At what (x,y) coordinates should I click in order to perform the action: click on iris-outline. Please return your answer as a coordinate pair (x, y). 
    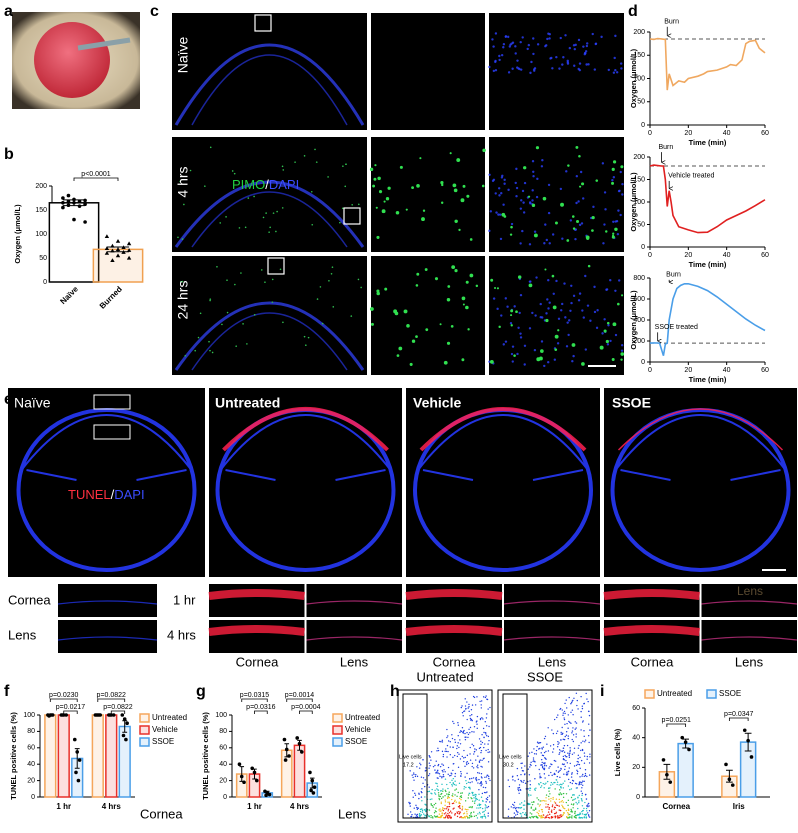
    Looking at the image, I should click on (503, 475).